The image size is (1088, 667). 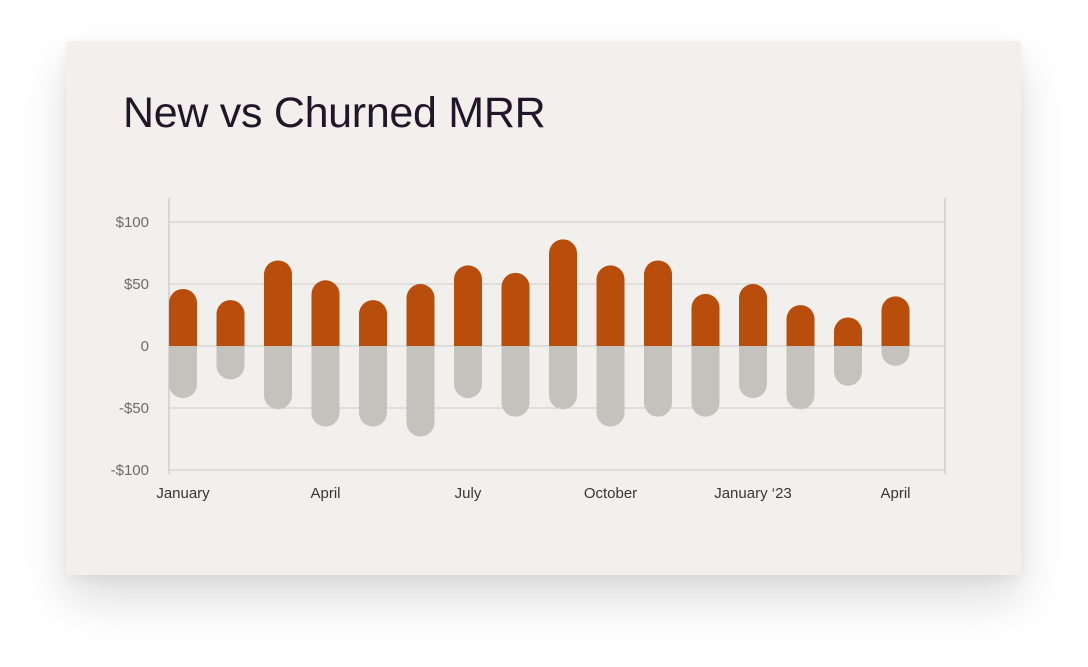 I want to click on chart-title: New vs Churned MRR, so click(x=334, y=113).